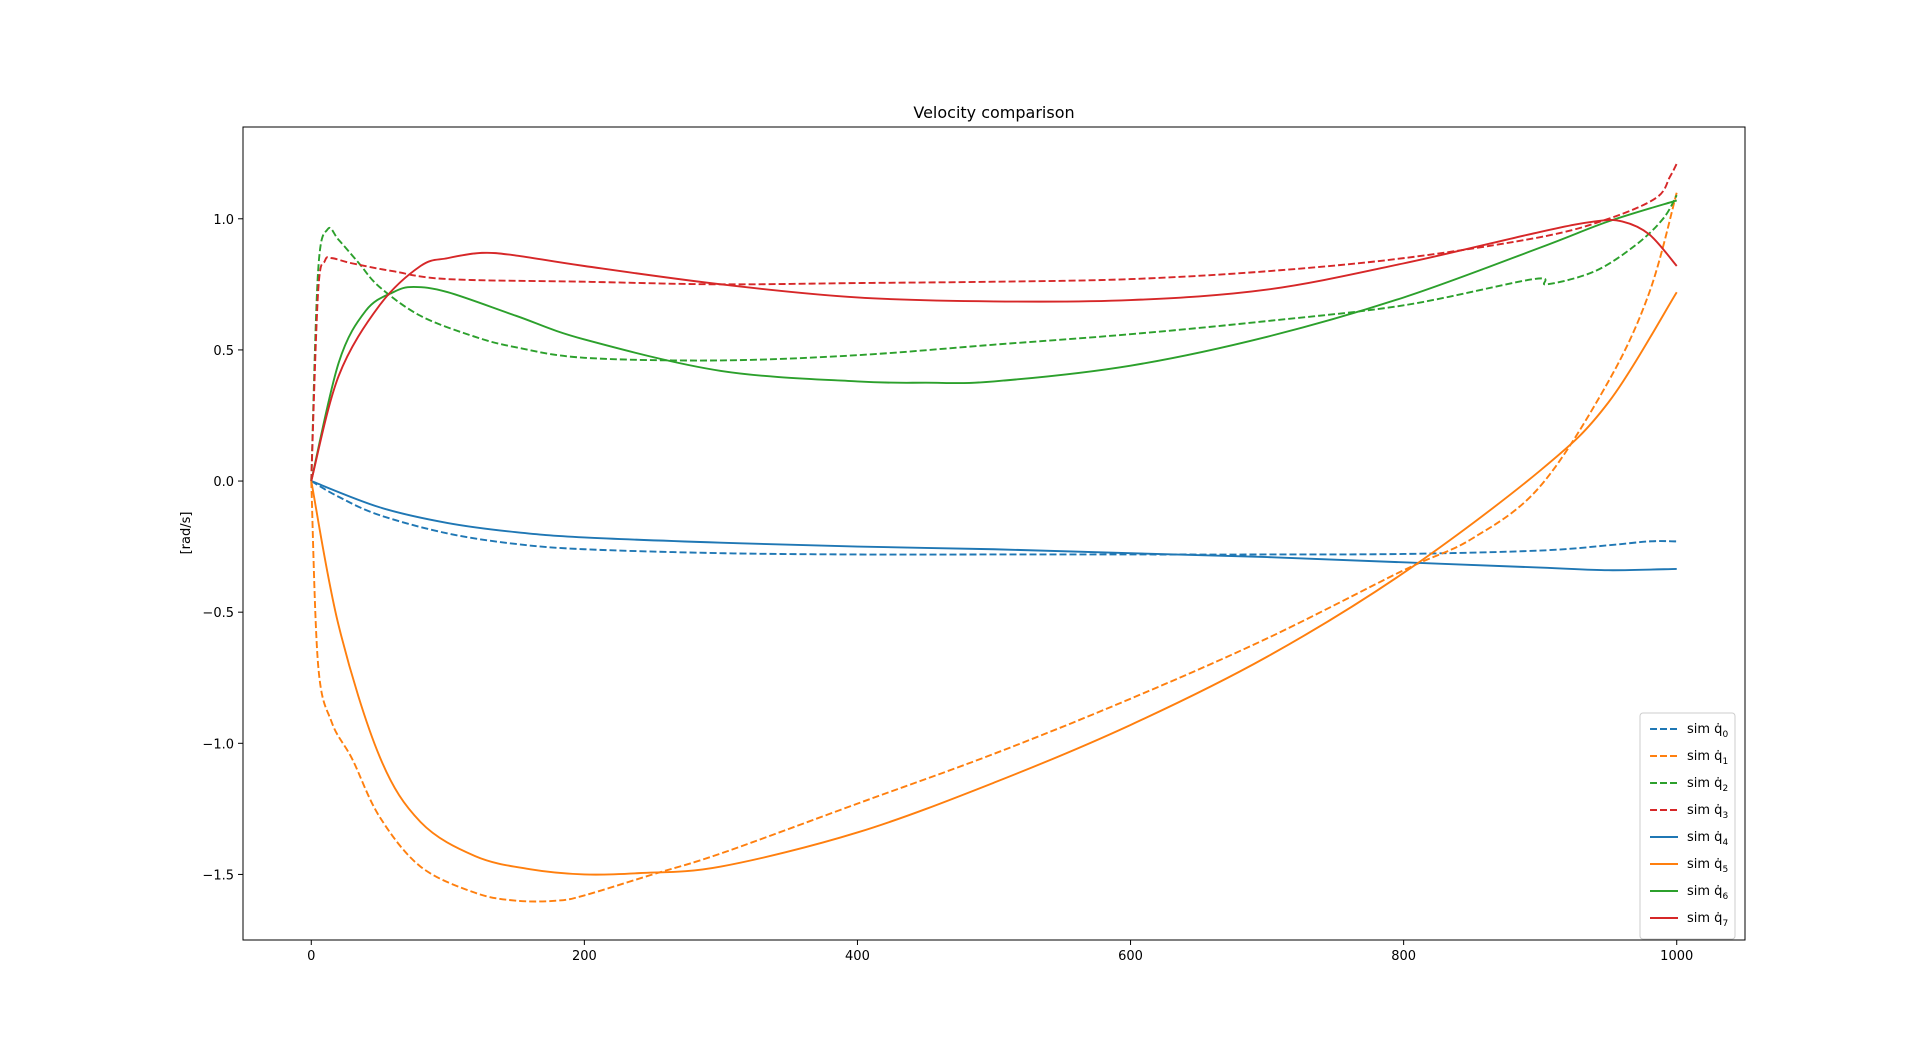 This screenshot has height=1046, width=1920. What do you see at coordinates (993, 518) in the screenshot?
I see `series-line-q0-dashed` at bounding box center [993, 518].